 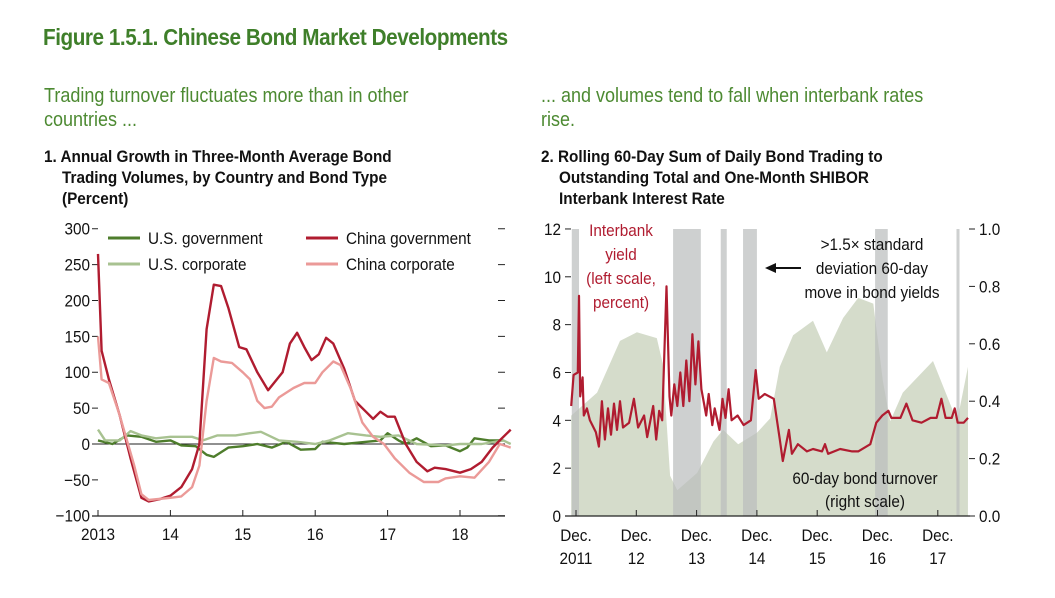 What do you see at coordinates (242, 534) in the screenshot?
I see `x-tick-label: 15` at bounding box center [242, 534].